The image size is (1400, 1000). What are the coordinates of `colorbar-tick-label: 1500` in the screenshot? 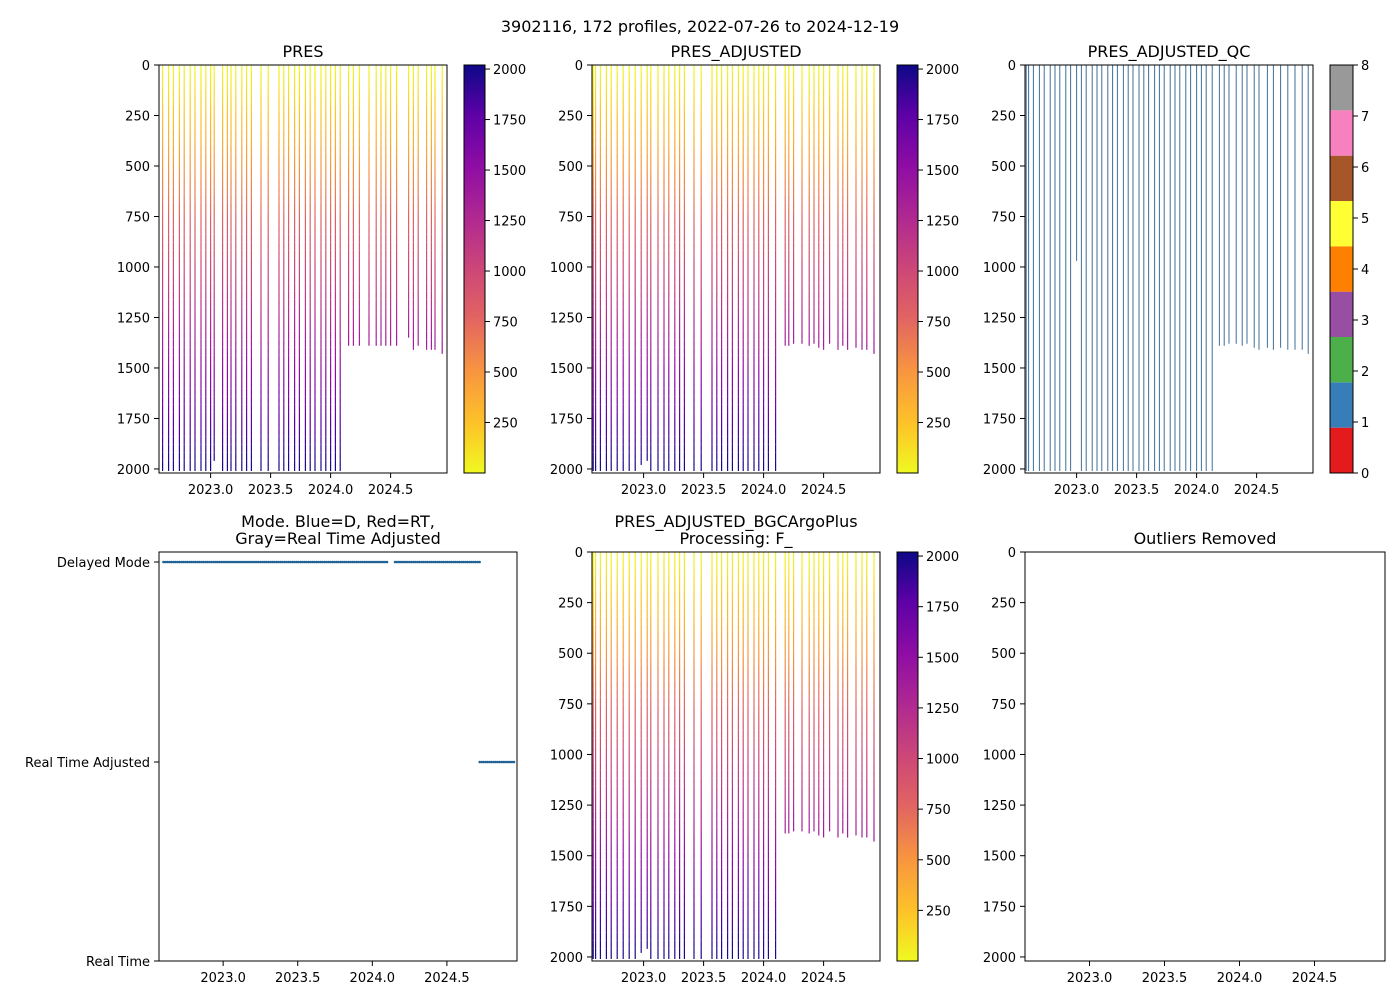 It's located at (942, 171).